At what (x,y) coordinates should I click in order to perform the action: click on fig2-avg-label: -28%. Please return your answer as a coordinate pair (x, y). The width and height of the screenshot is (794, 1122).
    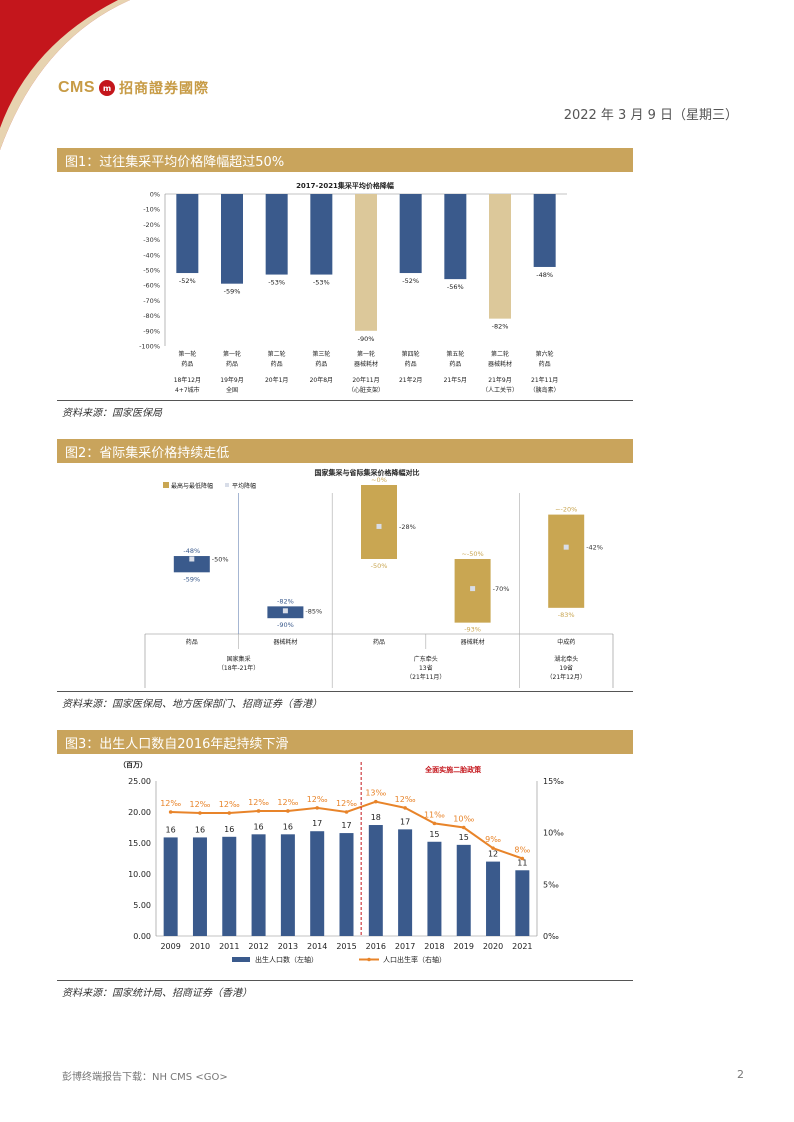
    Looking at the image, I should click on (407, 527).